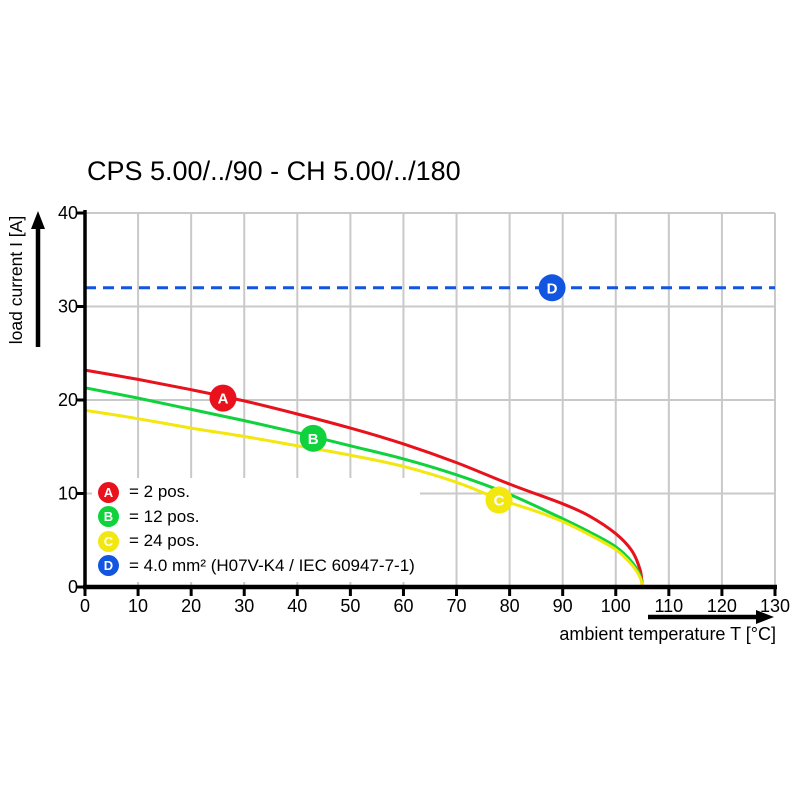 Image resolution: width=800 pixels, height=800 pixels. Describe the element at coordinates (159, 492) in the screenshot. I see `legend-label-A: = 2 pos.` at that location.